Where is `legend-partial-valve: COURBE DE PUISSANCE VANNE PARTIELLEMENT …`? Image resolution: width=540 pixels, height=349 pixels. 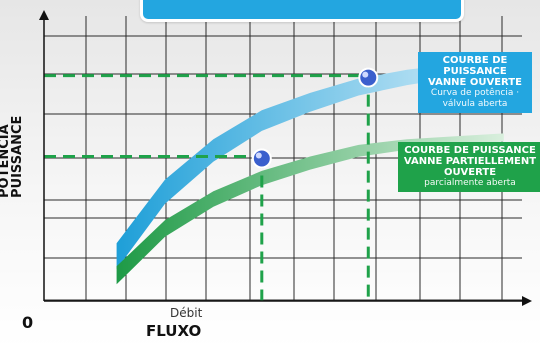 legend-partial-valve: COURBE DE PUISSANCE VANNE PARTIELLEMENT … is located at coordinates (469, 167).